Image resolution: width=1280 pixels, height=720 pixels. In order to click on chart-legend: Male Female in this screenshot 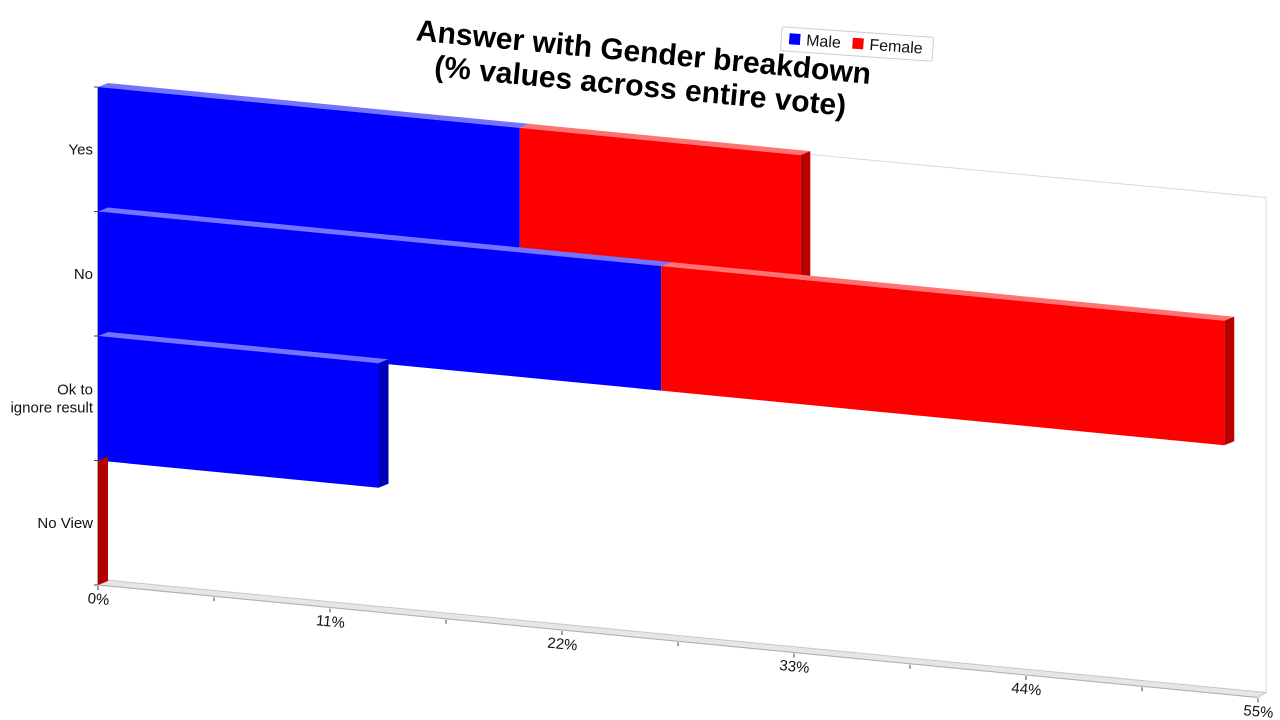, I will do `click(857, 44)`.